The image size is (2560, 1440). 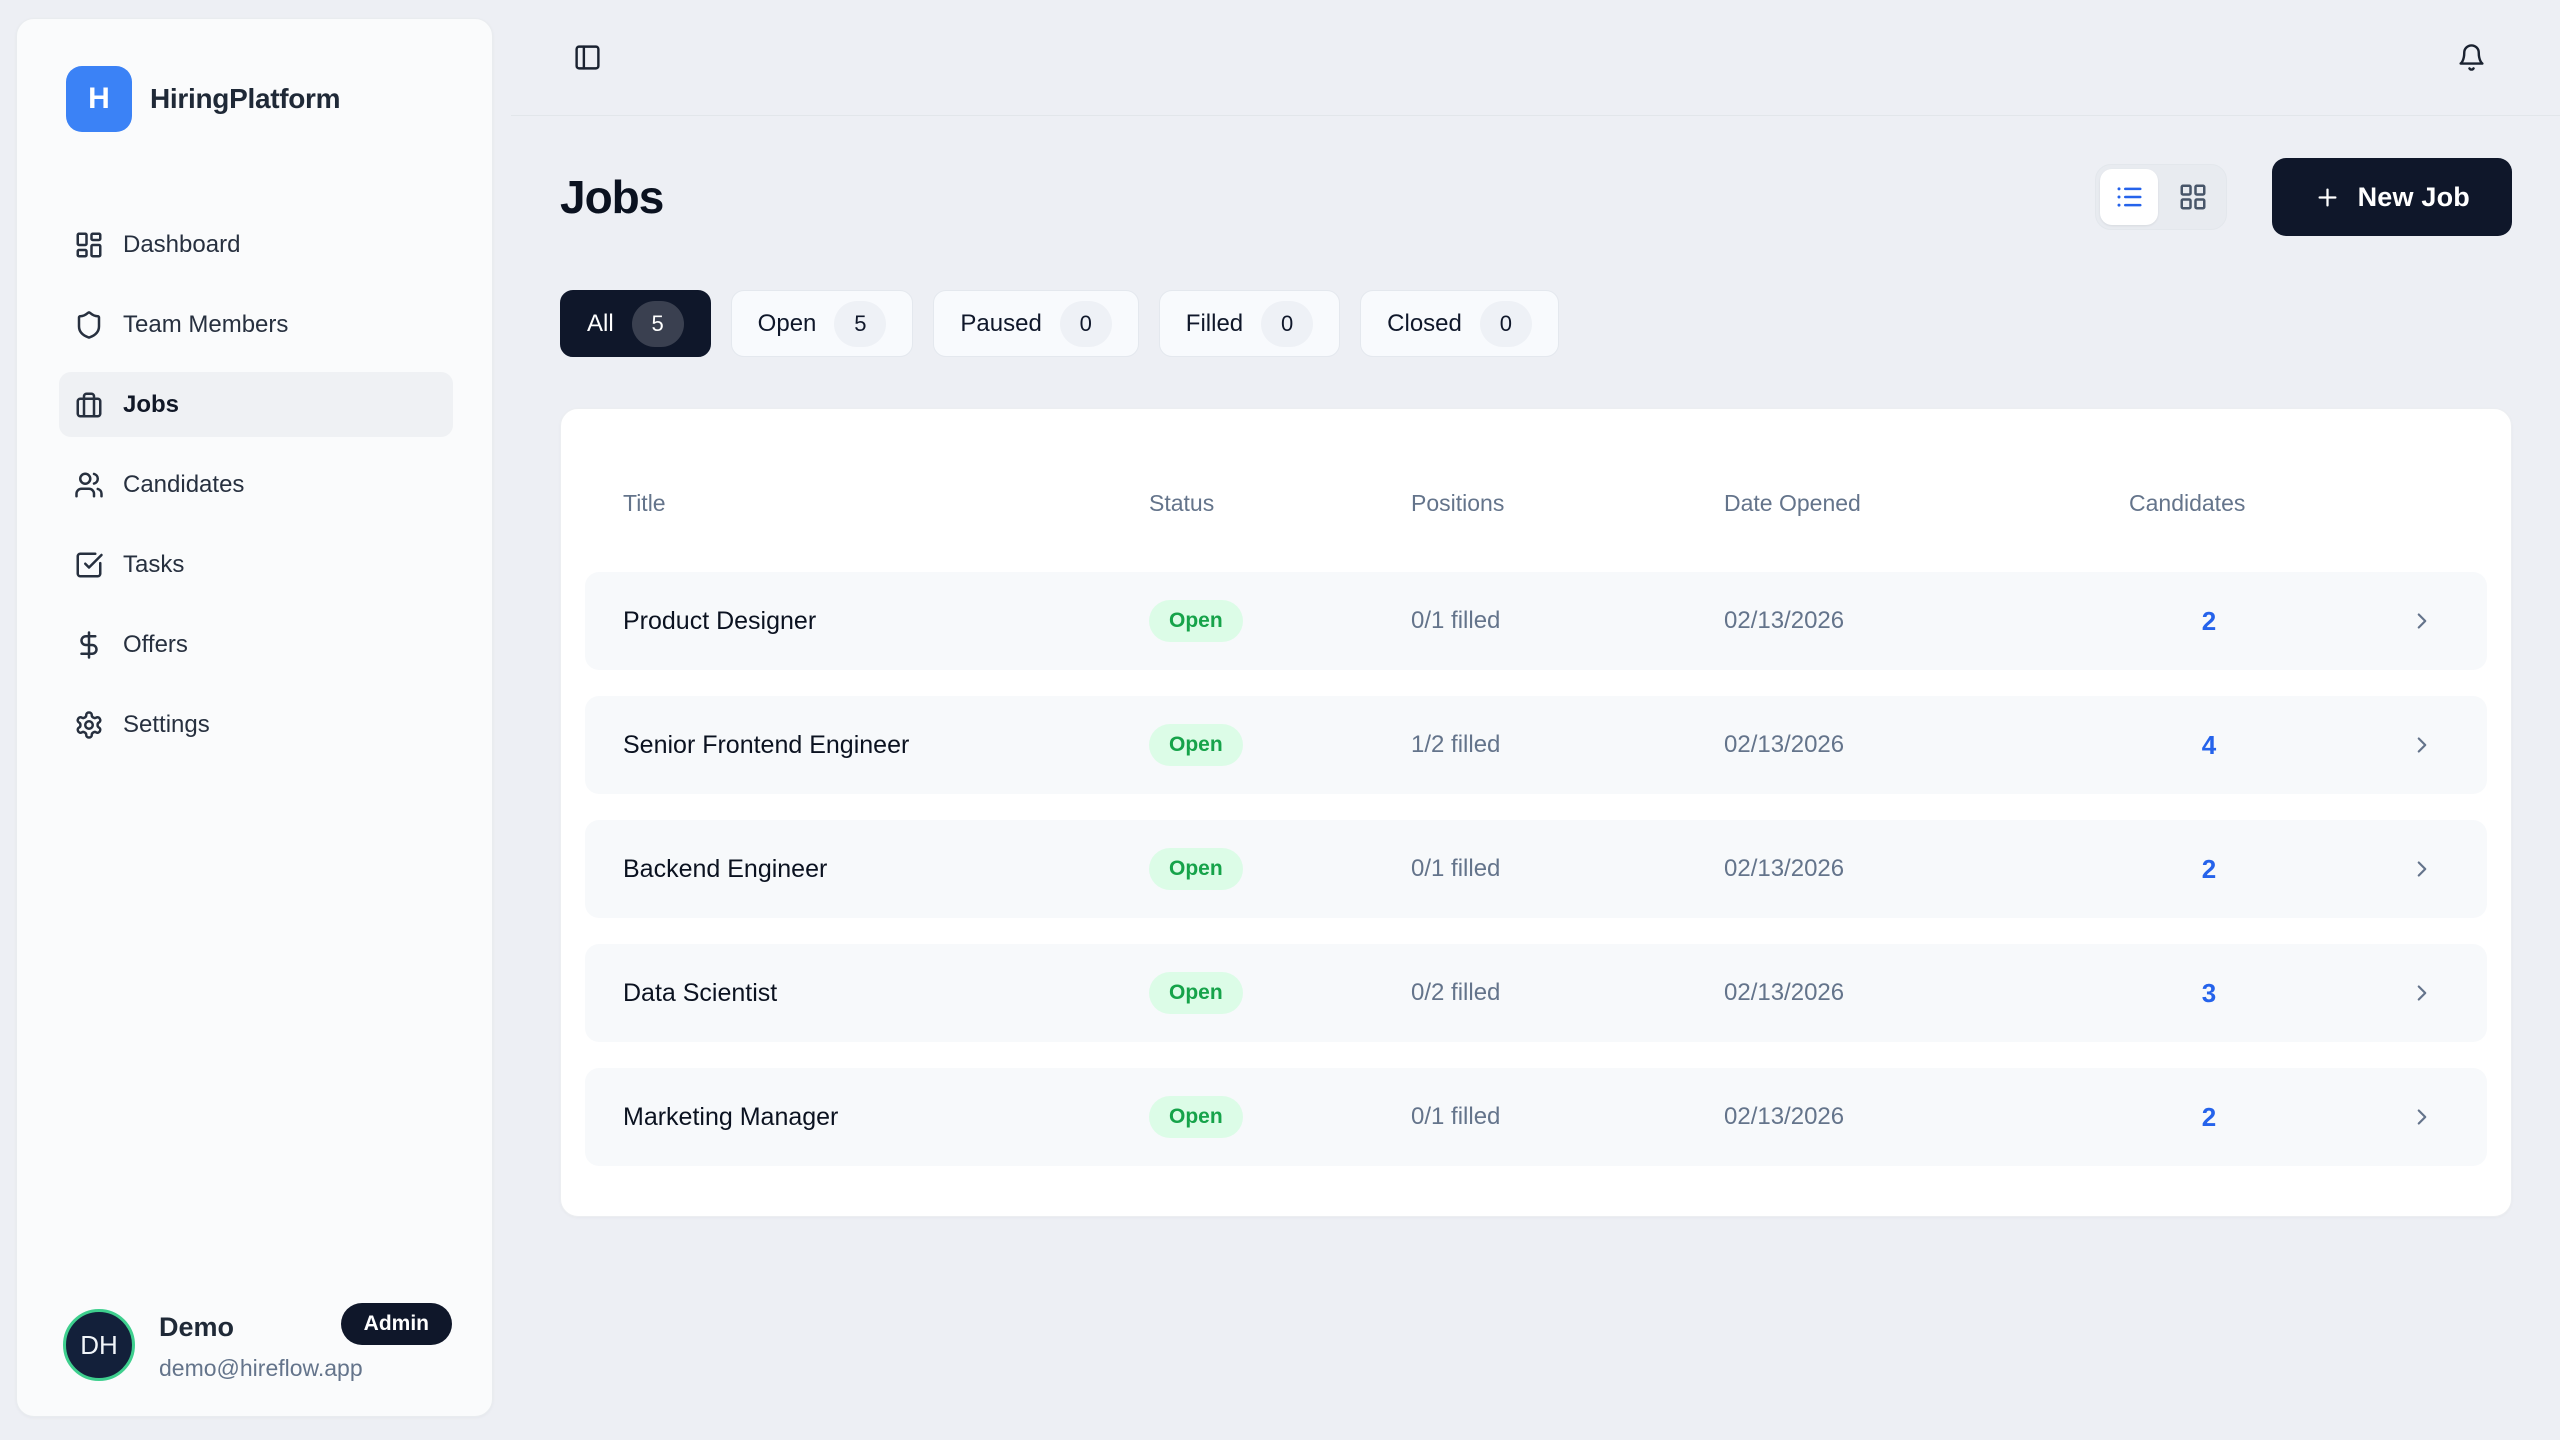 I want to click on plus-icon, so click(x=2327, y=197).